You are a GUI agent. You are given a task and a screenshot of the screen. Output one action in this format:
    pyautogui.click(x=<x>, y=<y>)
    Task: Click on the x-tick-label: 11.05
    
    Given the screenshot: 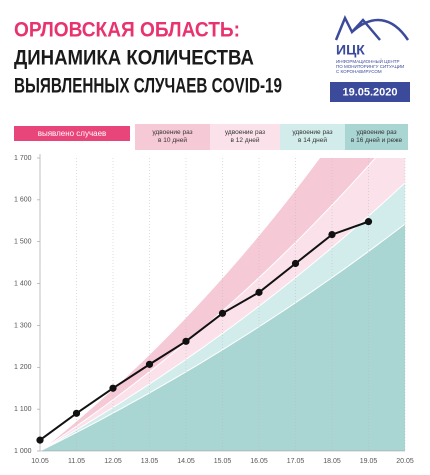 What is the action you would take?
    pyautogui.click(x=76, y=461)
    